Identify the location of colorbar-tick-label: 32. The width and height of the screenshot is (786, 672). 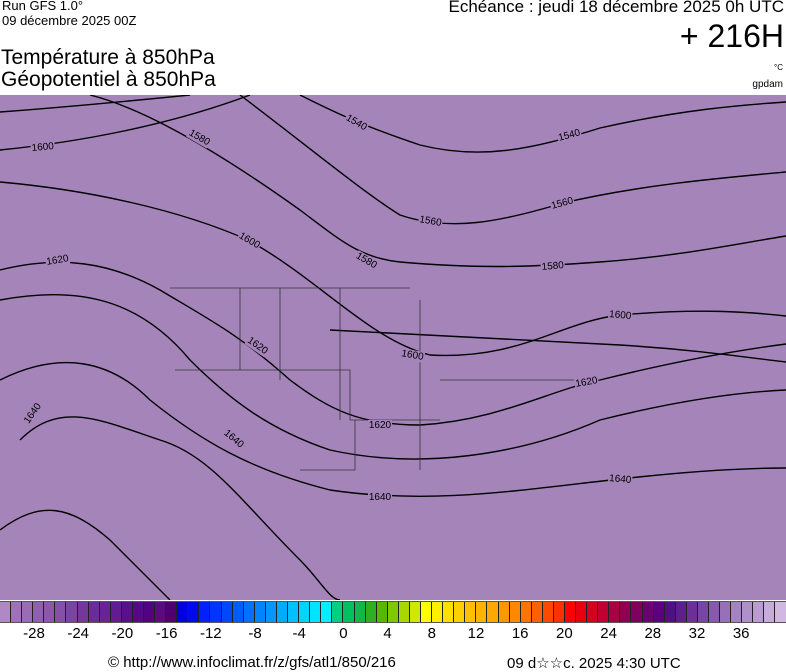
(697, 633).